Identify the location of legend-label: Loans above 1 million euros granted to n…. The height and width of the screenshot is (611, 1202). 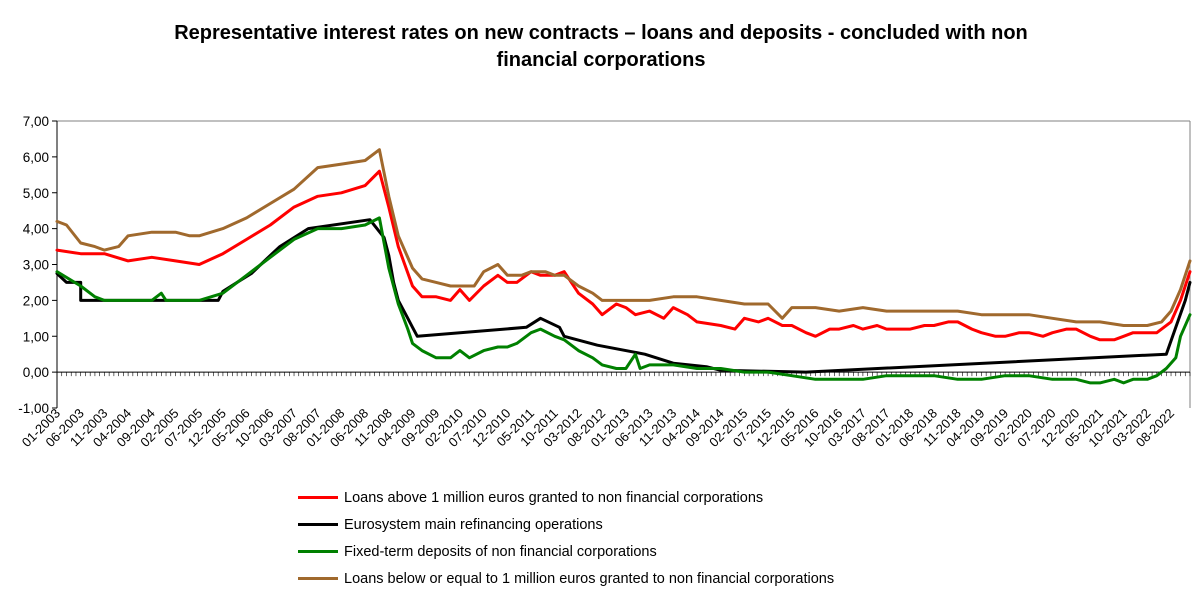
(554, 497).